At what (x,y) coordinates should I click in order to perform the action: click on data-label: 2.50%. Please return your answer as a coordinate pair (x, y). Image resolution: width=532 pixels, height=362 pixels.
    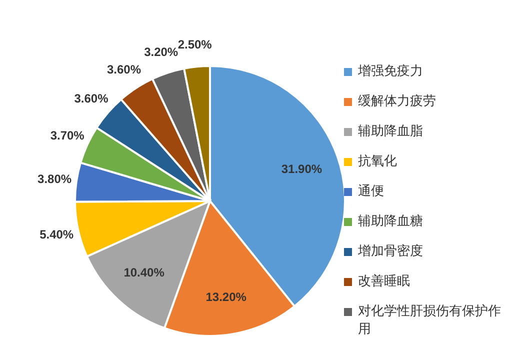
    Looking at the image, I should click on (195, 45).